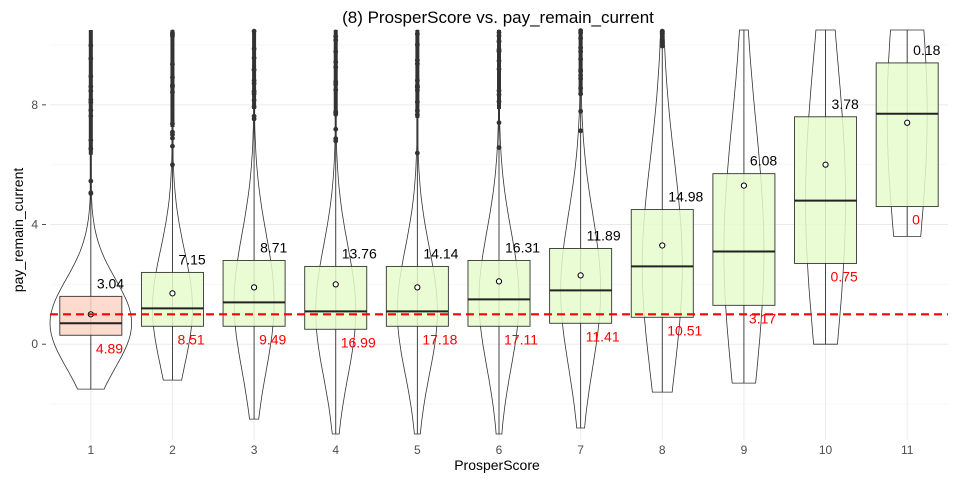 The width and height of the screenshot is (960, 480). What do you see at coordinates (439, 339) in the screenshot?
I see `lower-label: 17.18` at bounding box center [439, 339].